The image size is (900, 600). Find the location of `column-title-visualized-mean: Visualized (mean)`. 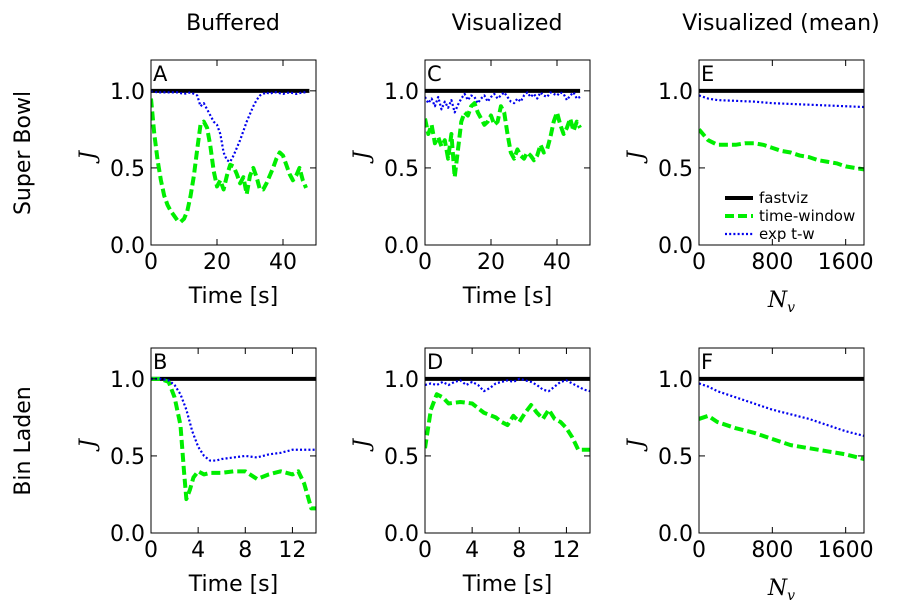

column-title-visualized-mean: Visualized (mean) is located at coordinates (780, 23).